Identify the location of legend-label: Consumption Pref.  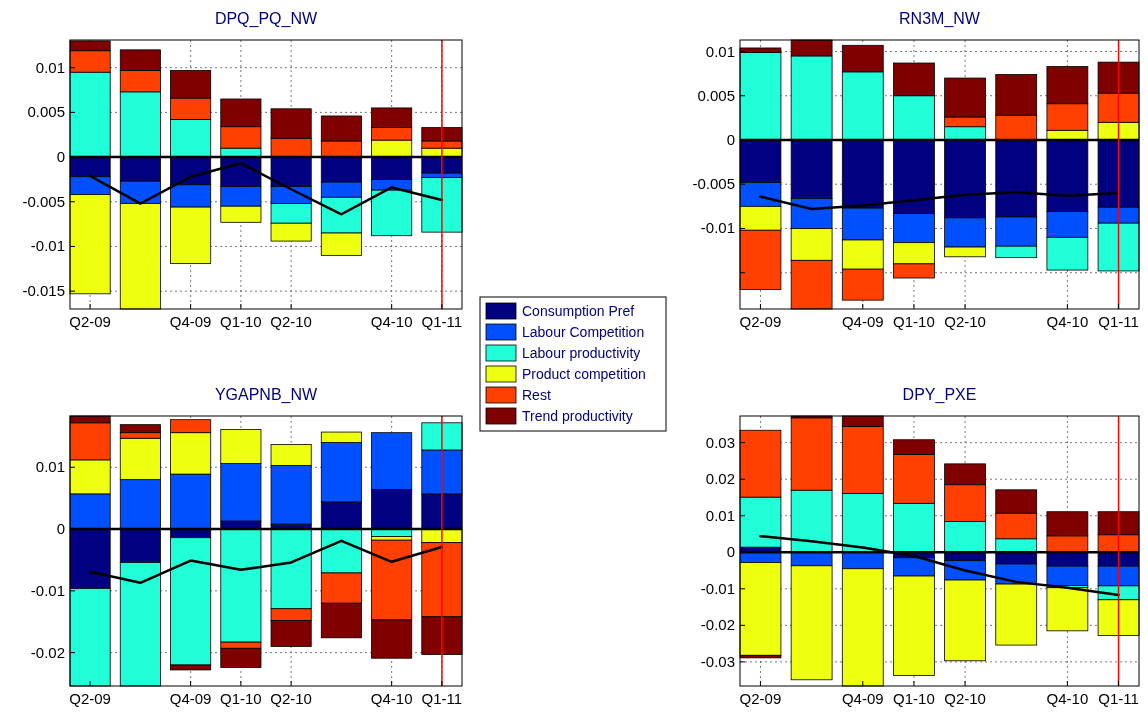
(578, 311).